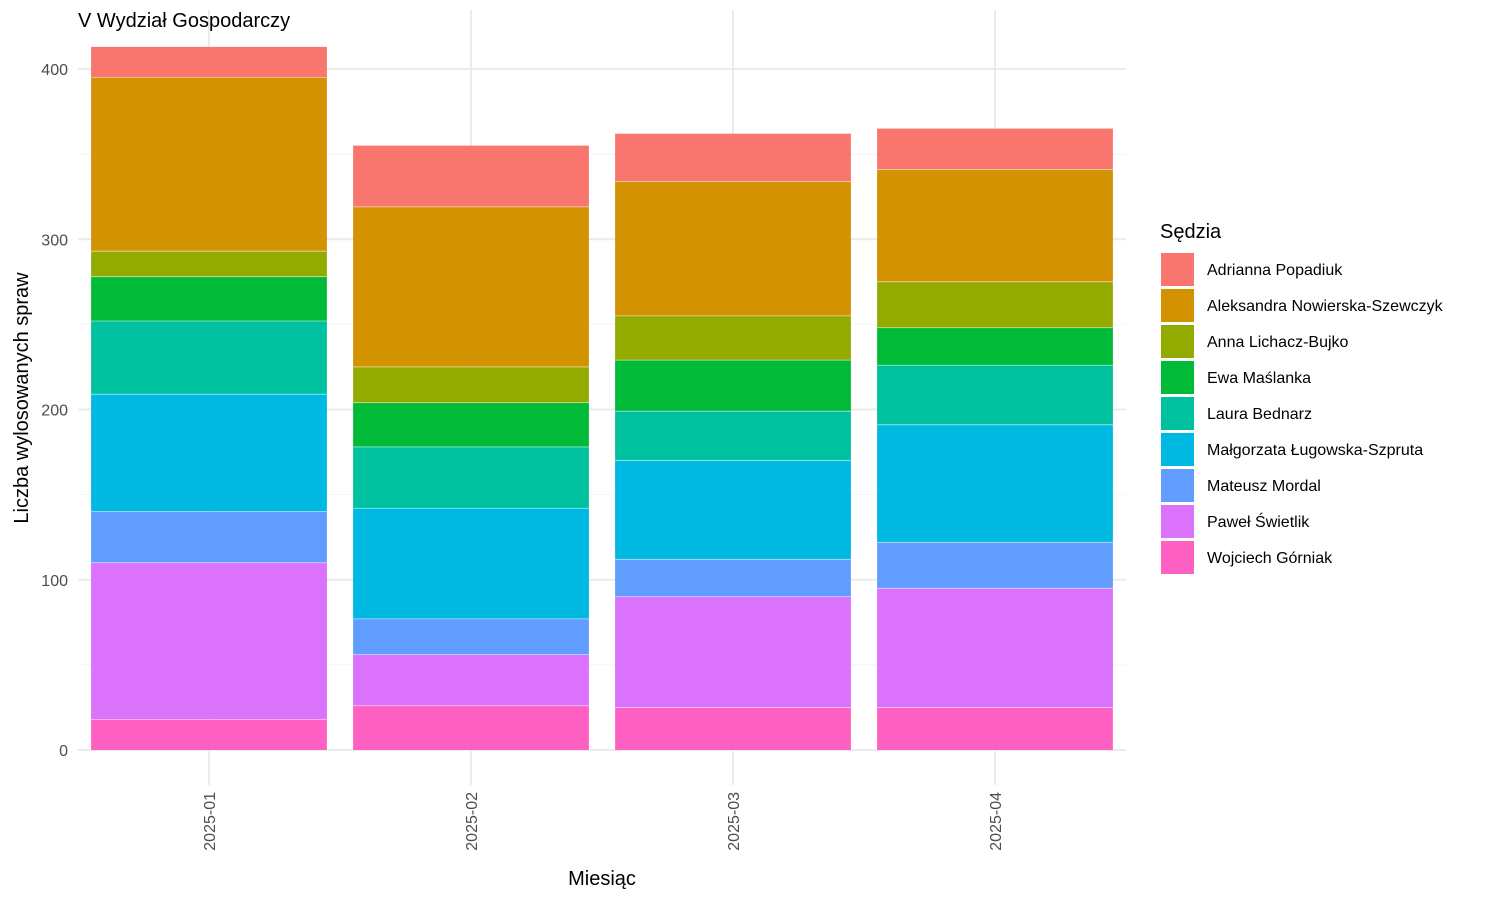 The image size is (1500, 900). What do you see at coordinates (1275, 270) in the screenshot?
I see `legend-label: Adrianna Popadiuk` at bounding box center [1275, 270].